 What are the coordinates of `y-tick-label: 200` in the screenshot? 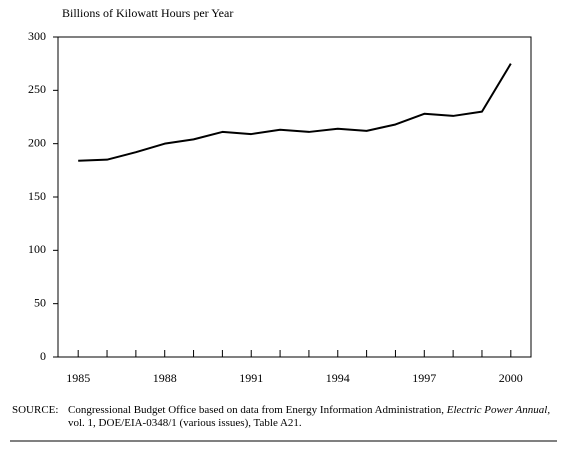 It's located at (37, 142).